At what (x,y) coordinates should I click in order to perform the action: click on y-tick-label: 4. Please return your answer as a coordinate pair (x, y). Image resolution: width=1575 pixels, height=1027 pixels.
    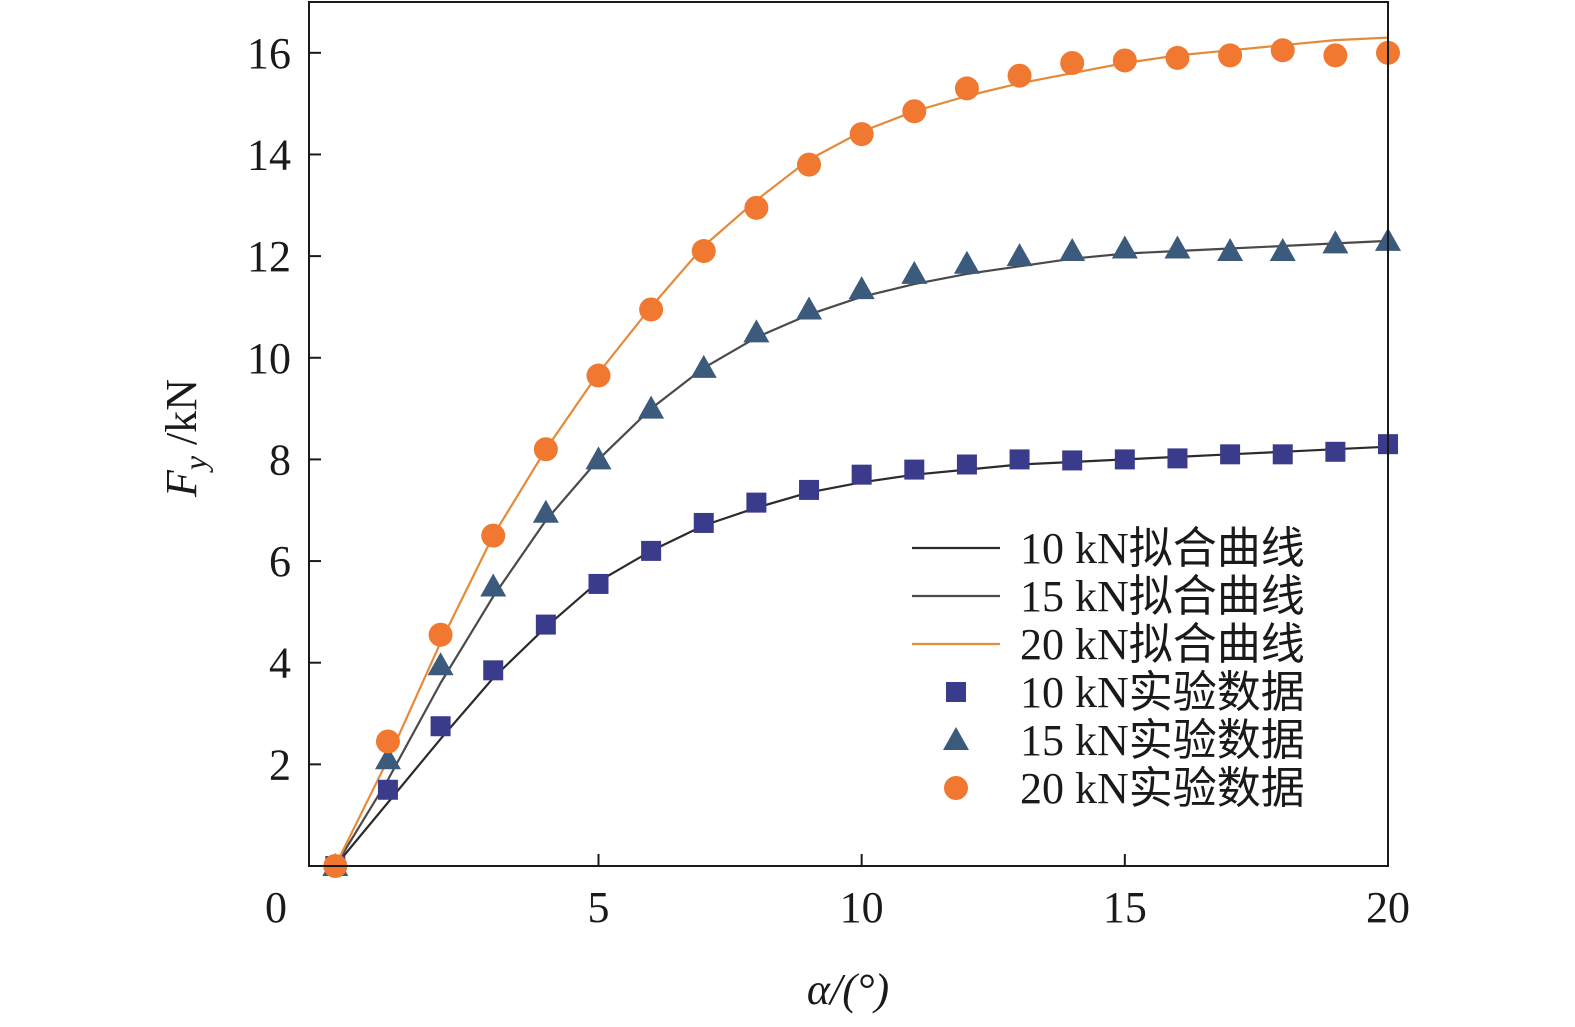
    Looking at the image, I should click on (280, 663).